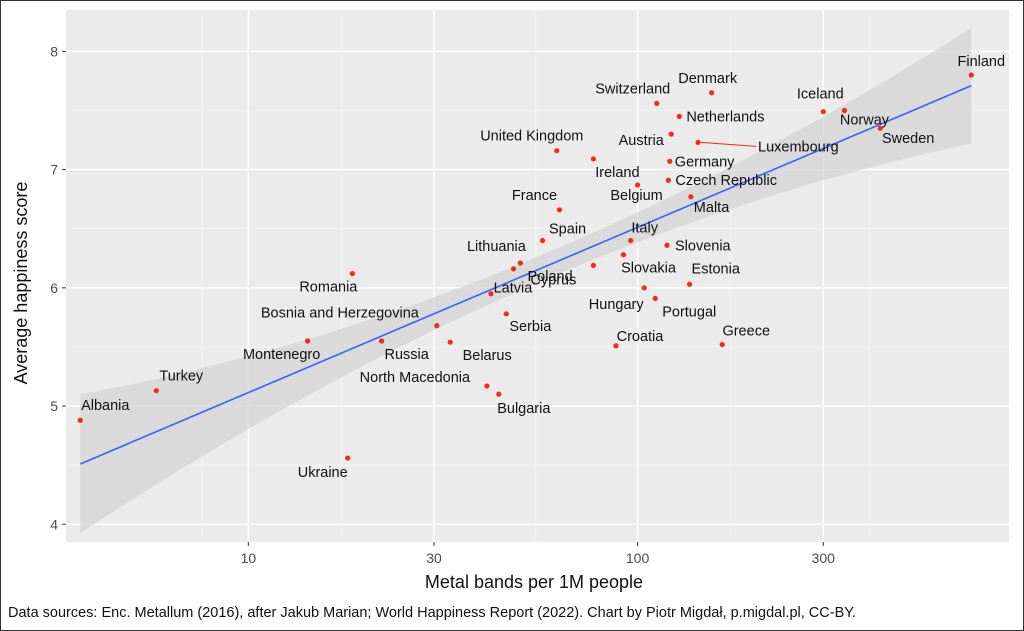  Describe the element at coordinates (406, 355) in the screenshot. I see `point-label: Russia` at that location.